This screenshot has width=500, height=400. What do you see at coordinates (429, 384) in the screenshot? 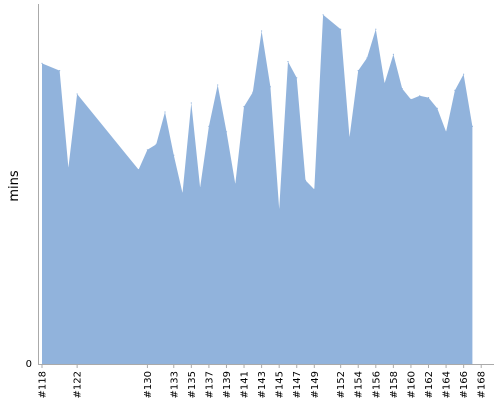
I see `x-tick-label: #162` at bounding box center [429, 384].